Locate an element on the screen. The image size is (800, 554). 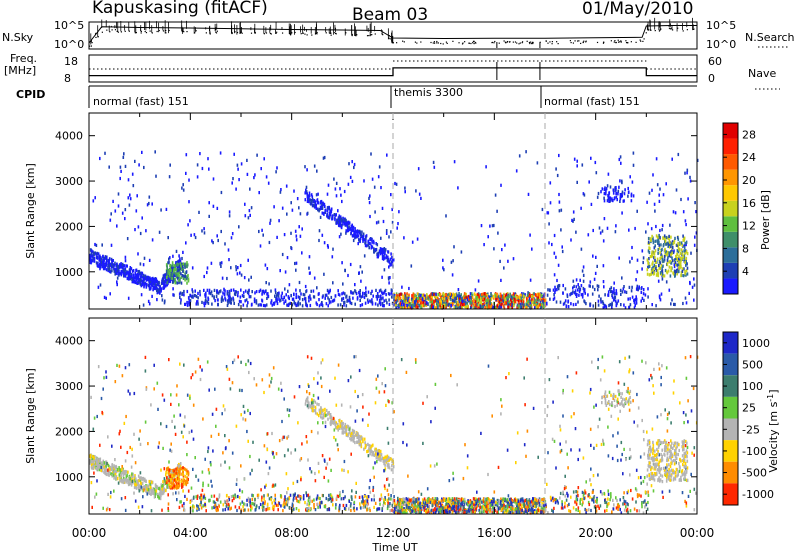
power-colorbar-frame is located at coordinates (730, 208).